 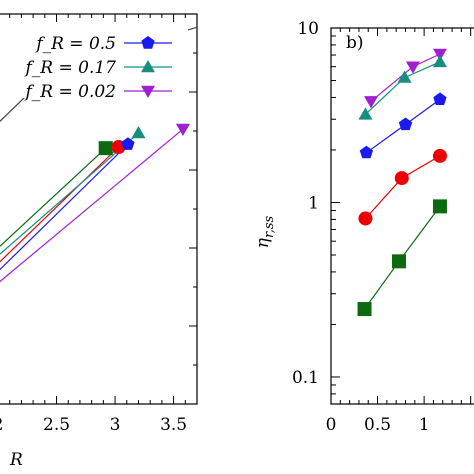 What do you see at coordinates (308, 29) in the screenshot?
I see `right-y-tick-label: 10` at bounding box center [308, 29].